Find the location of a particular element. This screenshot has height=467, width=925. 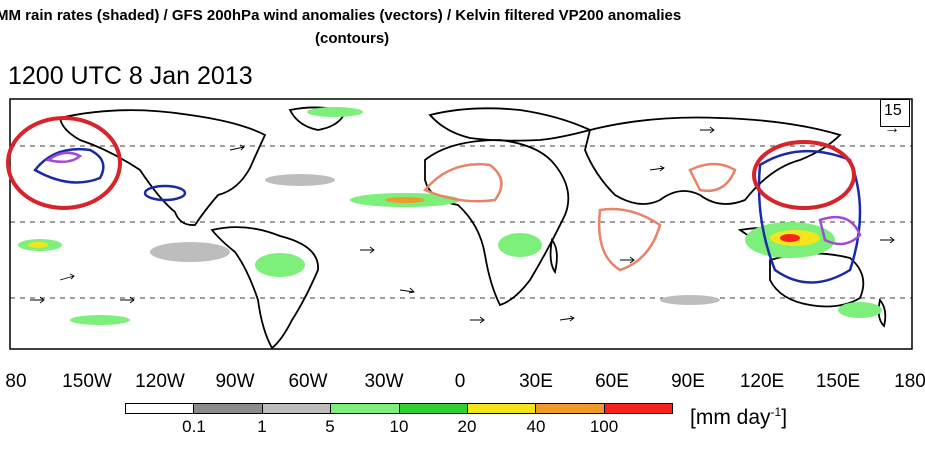

lon-label-30e: 30E is located at coordinates (536, 381).